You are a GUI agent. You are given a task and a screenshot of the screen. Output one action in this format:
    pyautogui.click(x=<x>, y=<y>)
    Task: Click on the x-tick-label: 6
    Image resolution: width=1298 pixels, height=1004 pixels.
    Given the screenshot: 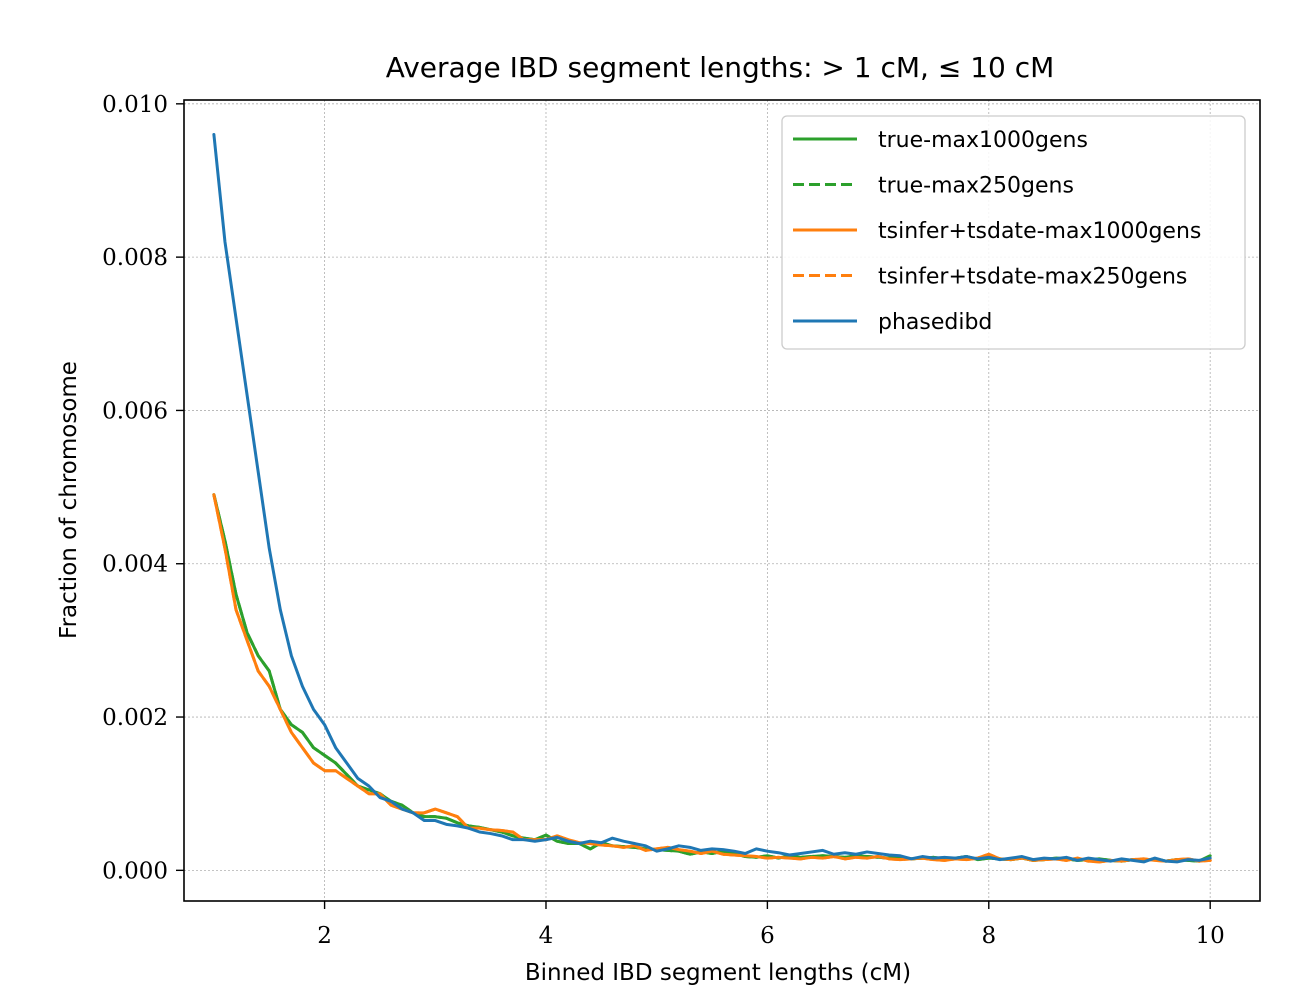 What is the action you would take?
    pyautogui.click(x=767, y=936)
    